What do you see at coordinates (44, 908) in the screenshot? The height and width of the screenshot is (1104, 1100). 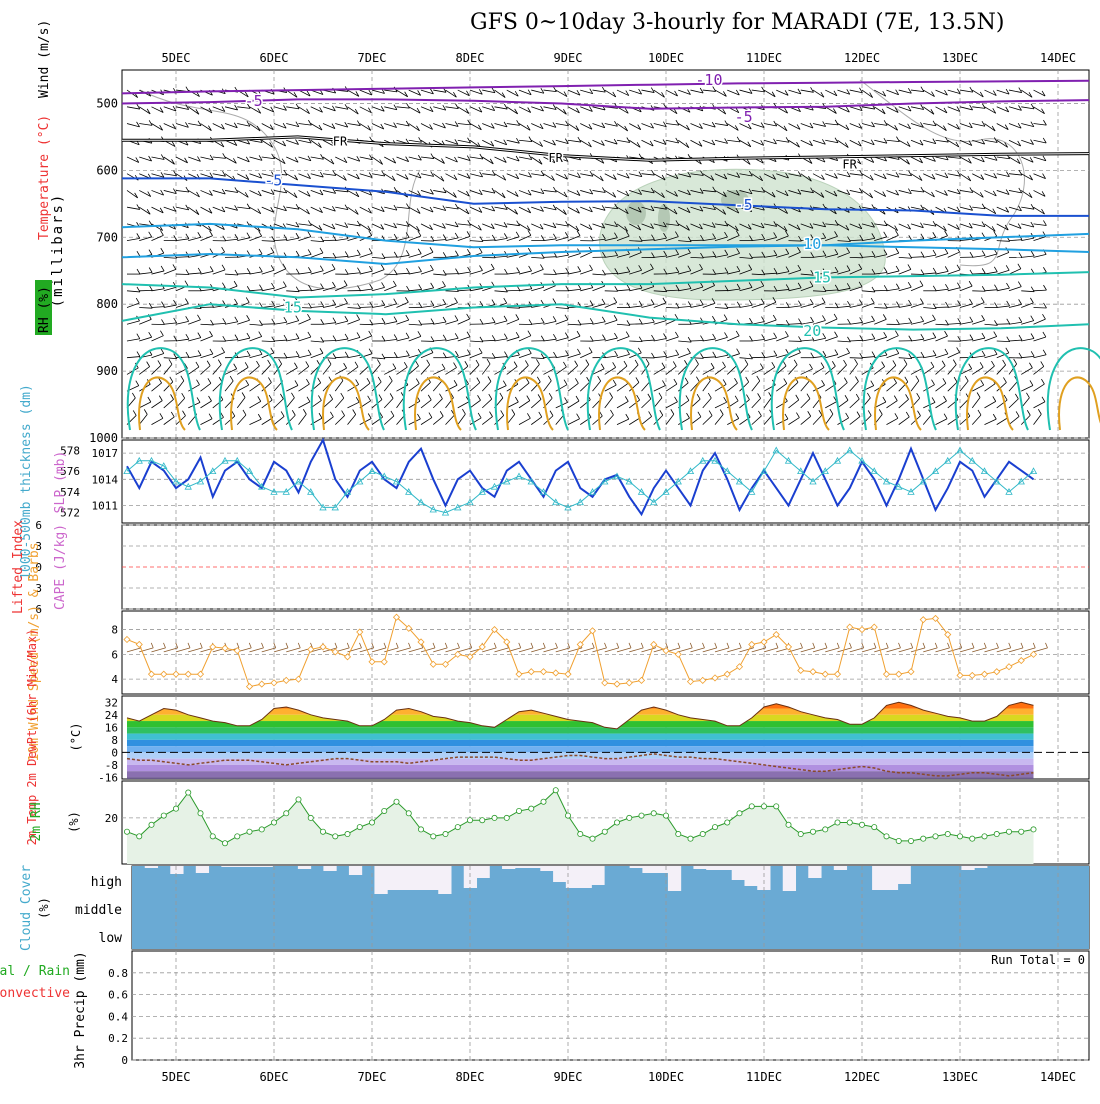 I see `cloud-unit: (%)` at bounding box center [44, 908].